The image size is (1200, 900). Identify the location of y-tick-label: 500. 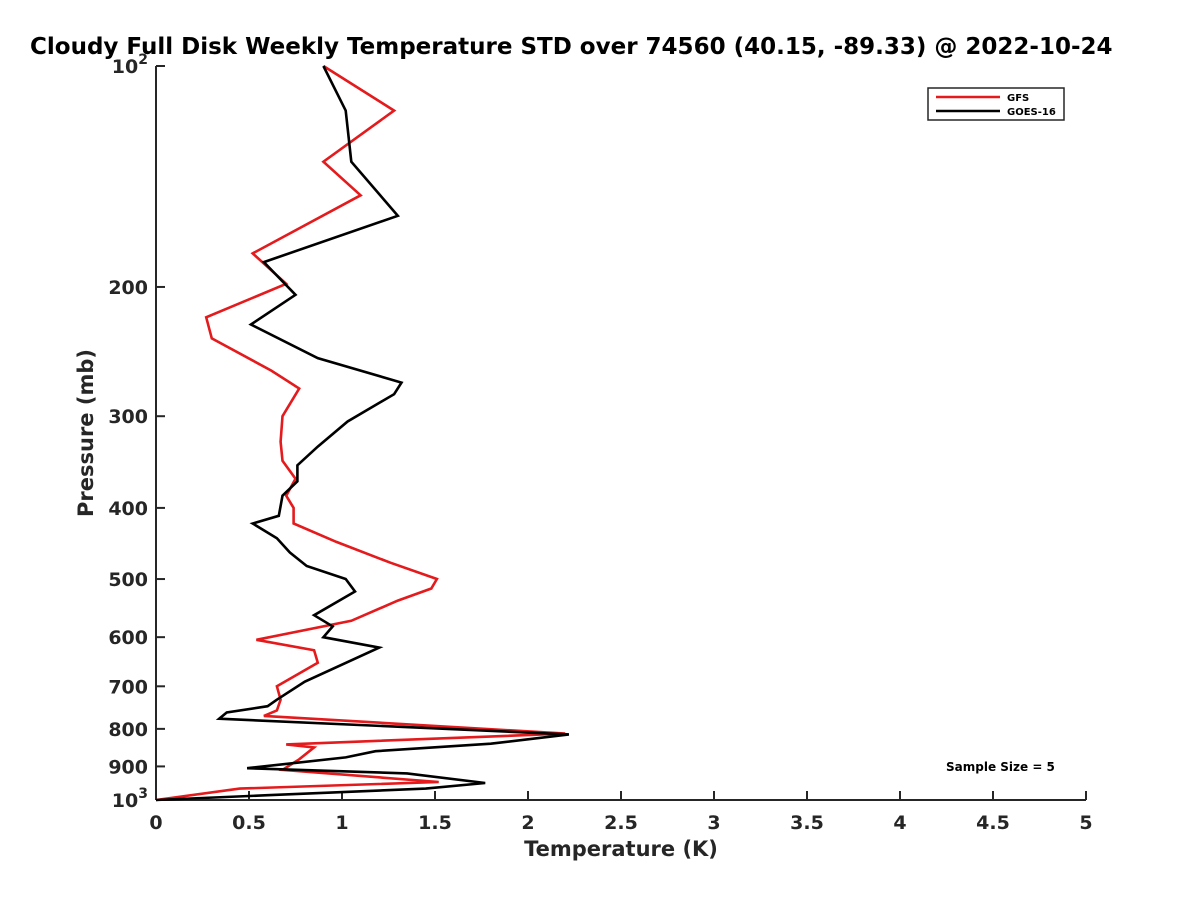
(128, 580).